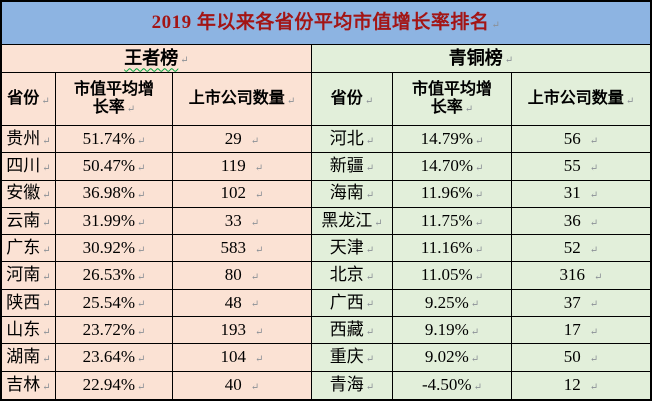 Image resolution: width=652 pixels, height=401 pixels. What do you see at coordinates (352, 303) in the screenshot?
I see `province-cell: 广西 ↵` at bounding box center [352, 303].